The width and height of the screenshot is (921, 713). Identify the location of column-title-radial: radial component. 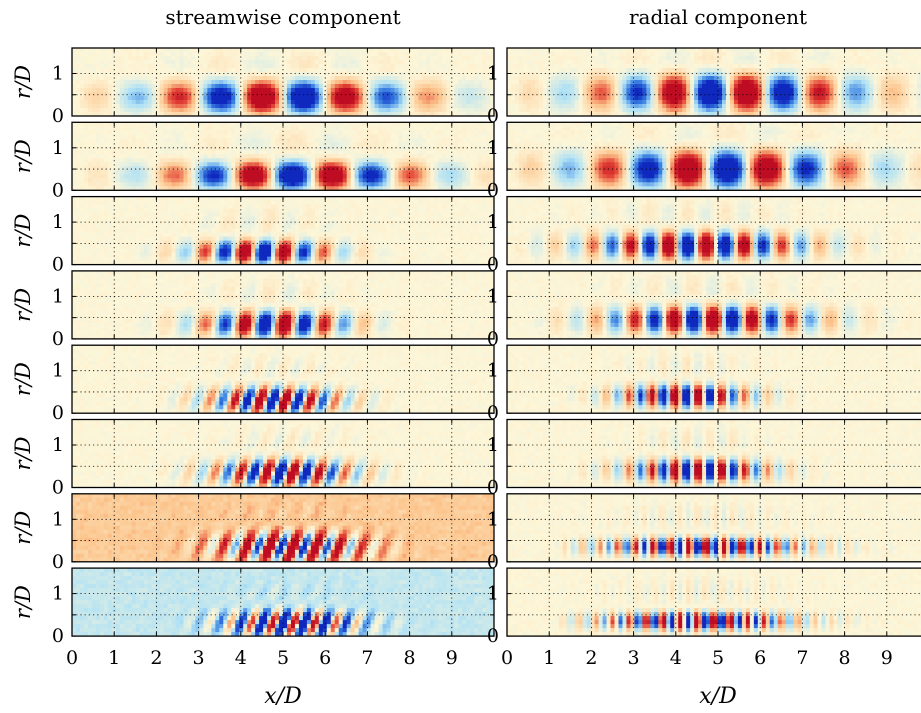
(718, 17).